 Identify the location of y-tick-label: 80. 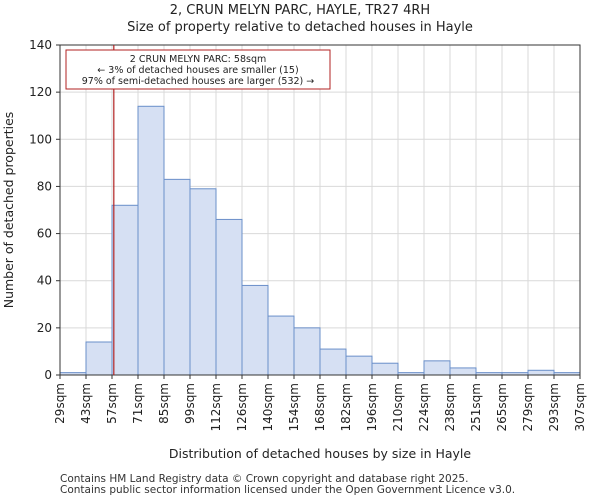
(44, 186).